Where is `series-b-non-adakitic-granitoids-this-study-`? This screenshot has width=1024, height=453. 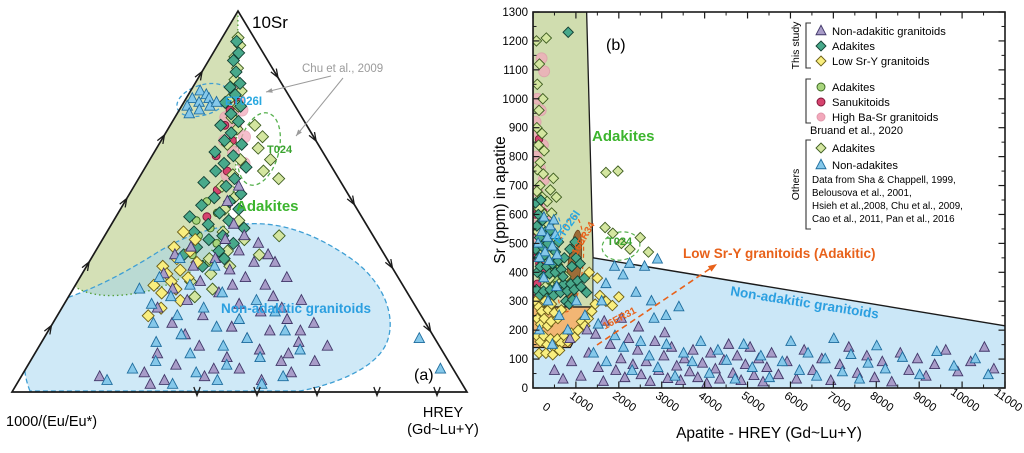 series-b-non-adakitic-granitoids-this-study- is located at coordinates (774, 349).